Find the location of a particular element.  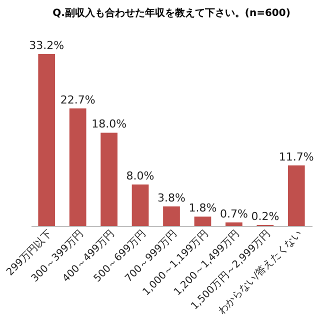

data-label: 33.2% is located at coordinates (46, 45).